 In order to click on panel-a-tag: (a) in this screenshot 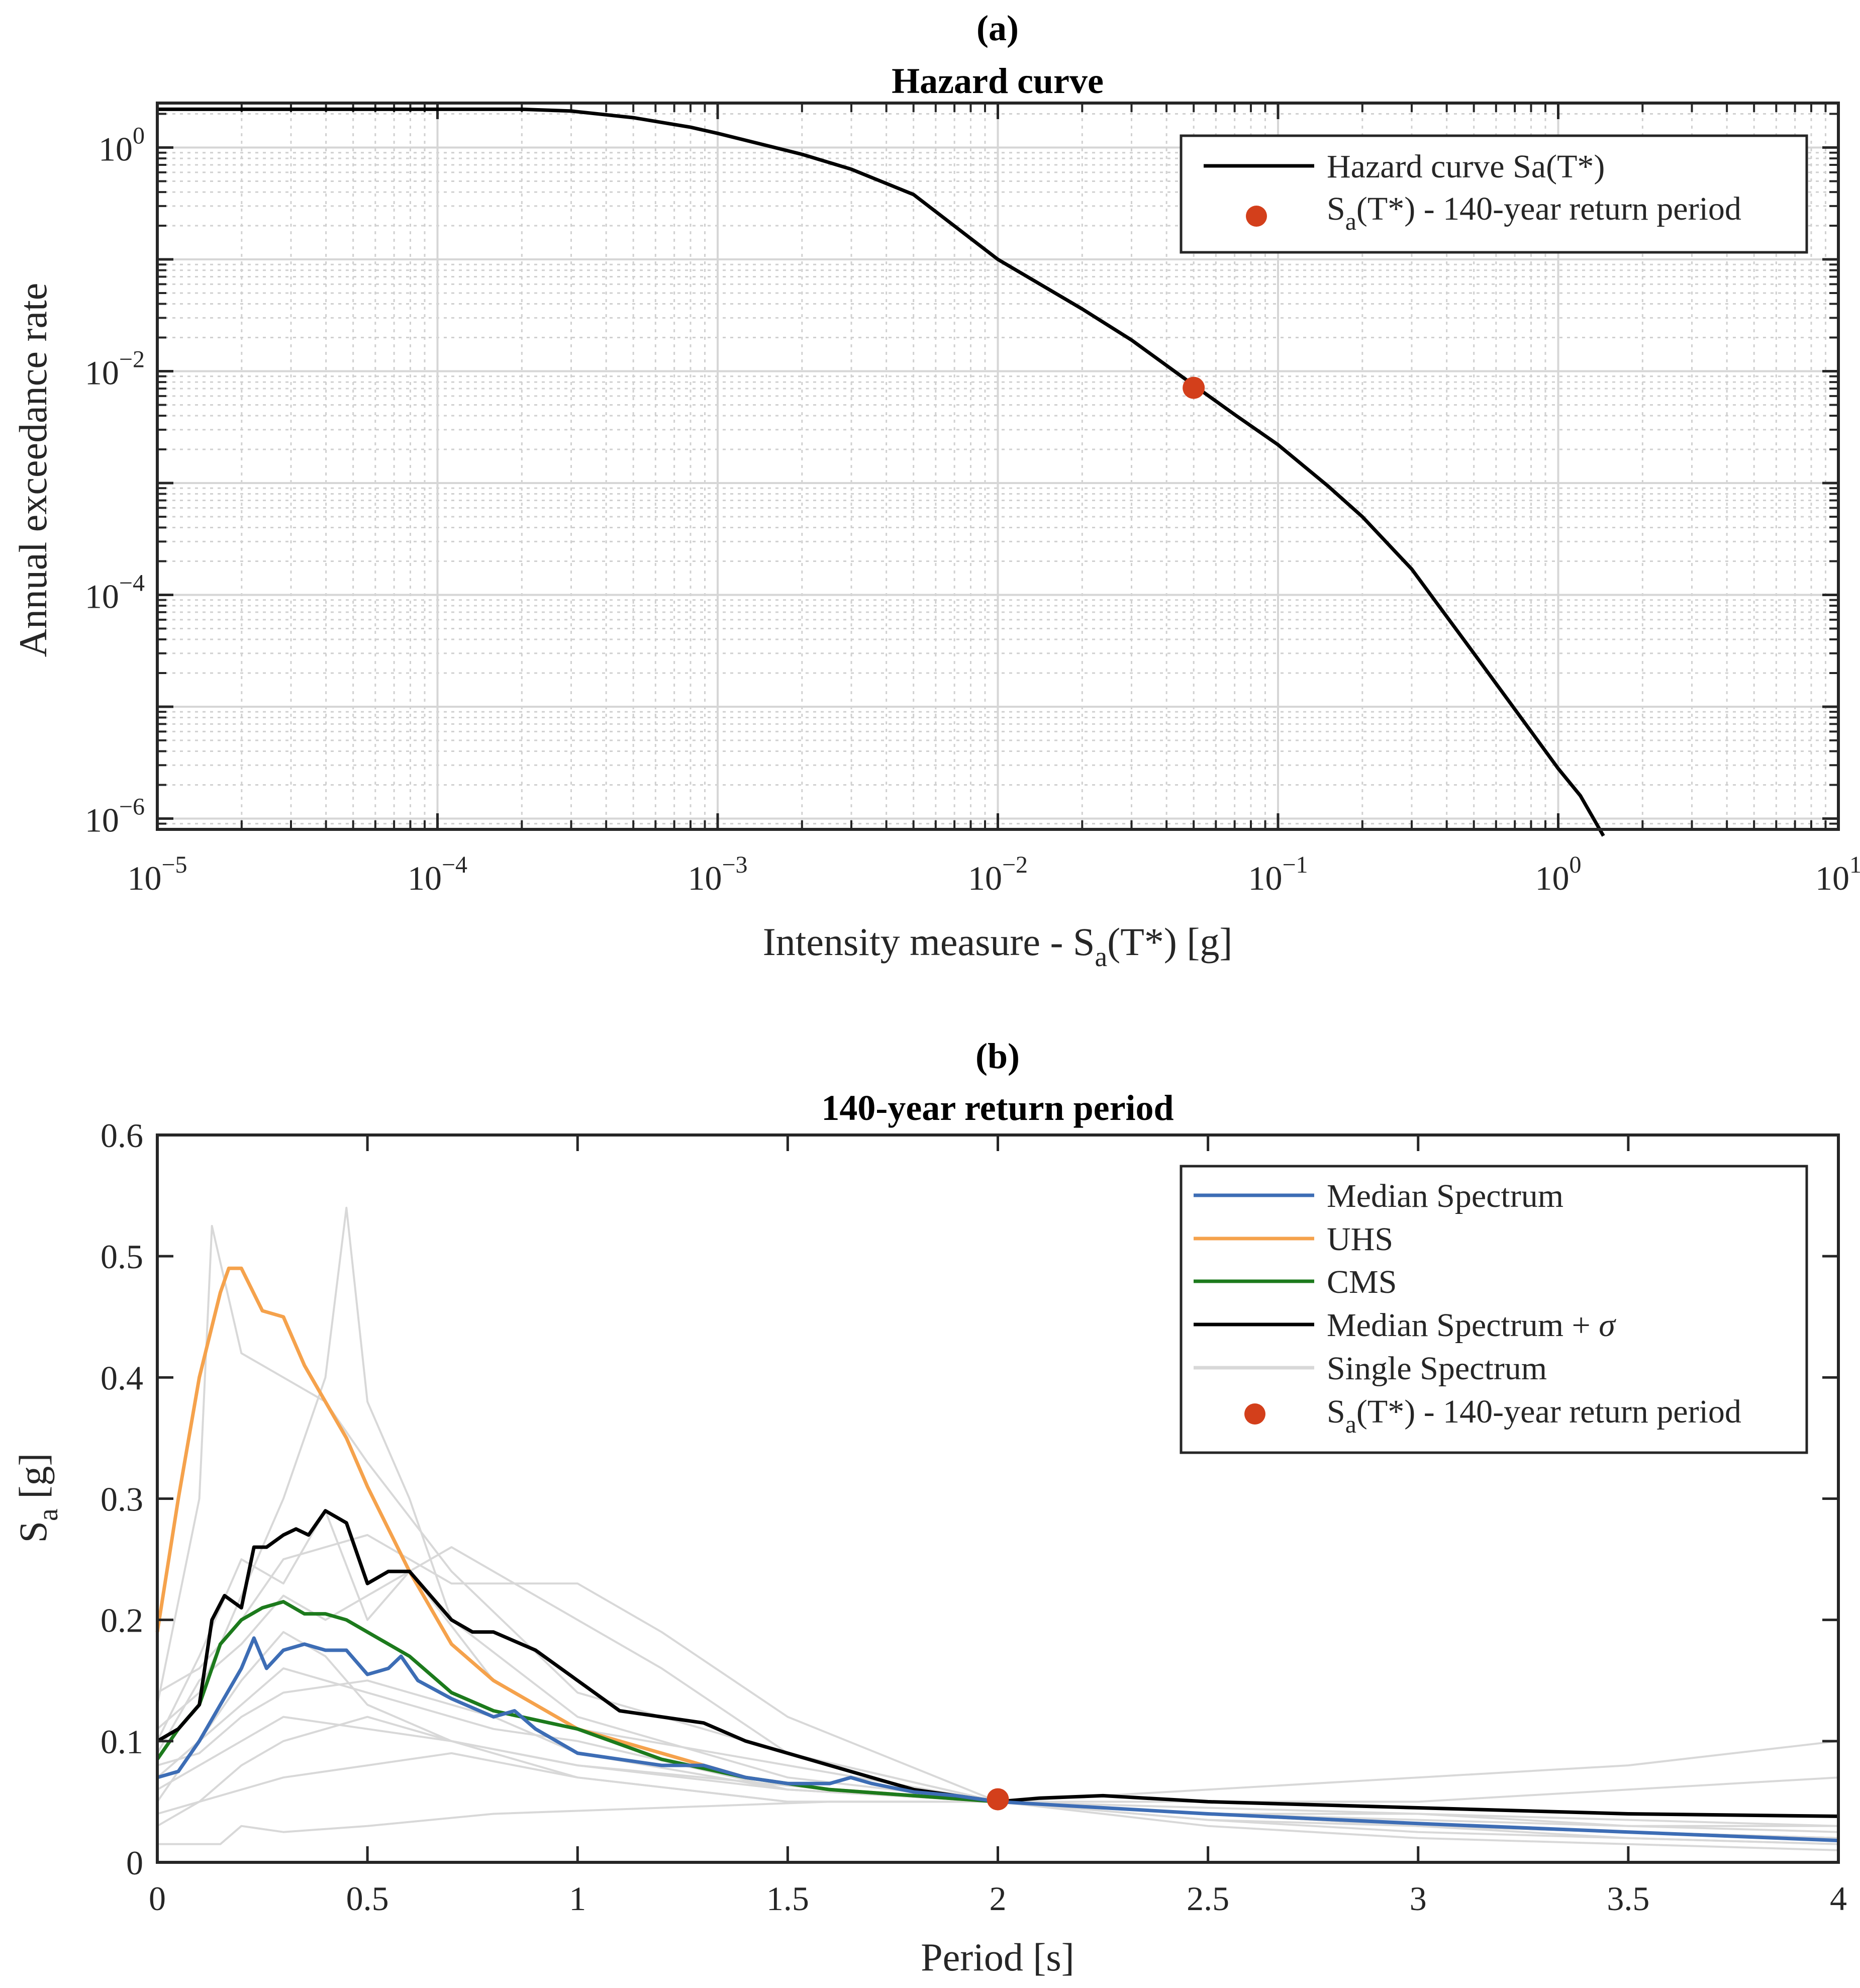, I will do `click(997, 28)`.